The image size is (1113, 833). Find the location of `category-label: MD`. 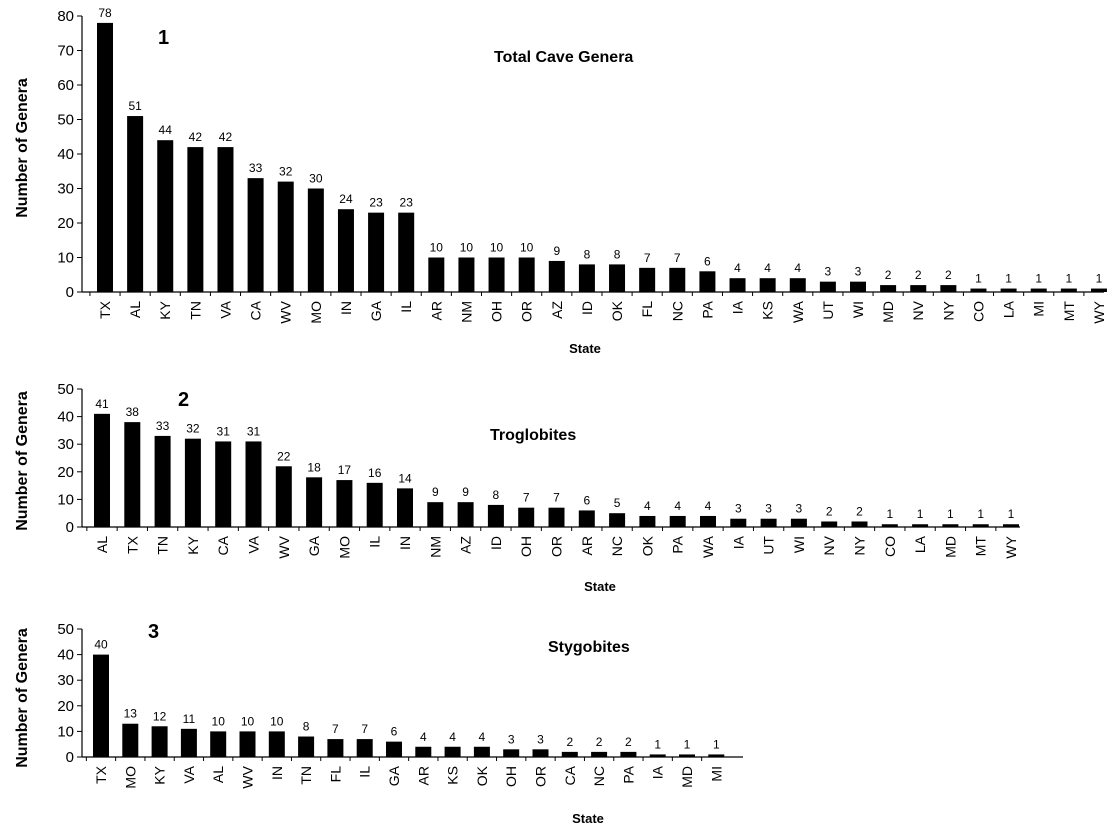

category-label: MD is located at coordinates (687, 777).